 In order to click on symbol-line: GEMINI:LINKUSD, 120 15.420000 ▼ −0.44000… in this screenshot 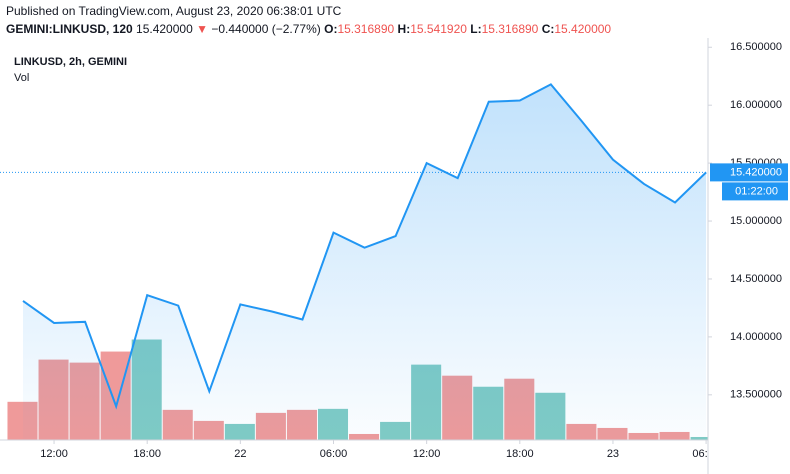, I will do `click(308, 29)`.